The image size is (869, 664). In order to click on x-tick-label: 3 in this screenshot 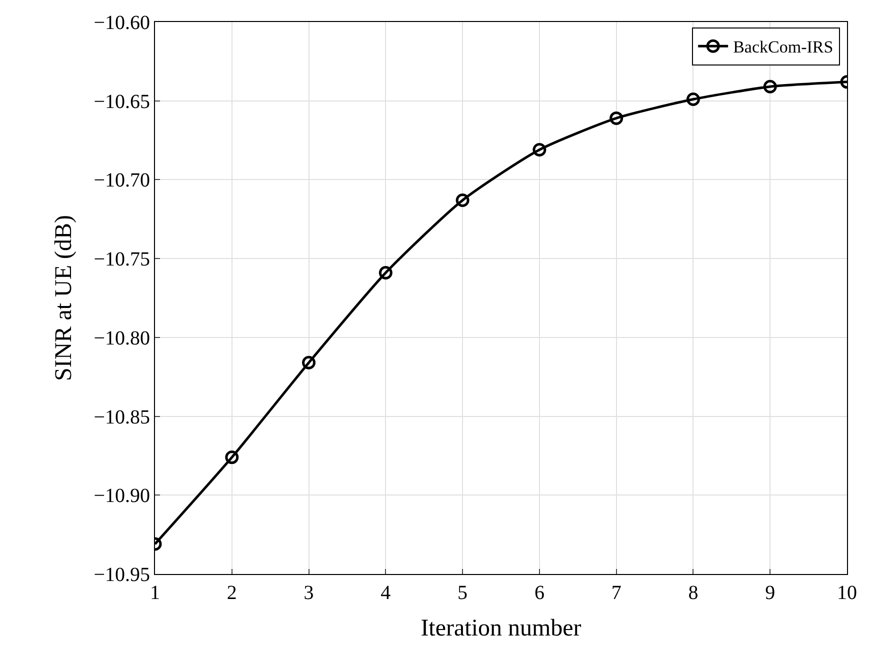, I will do `click(309, 593)`.